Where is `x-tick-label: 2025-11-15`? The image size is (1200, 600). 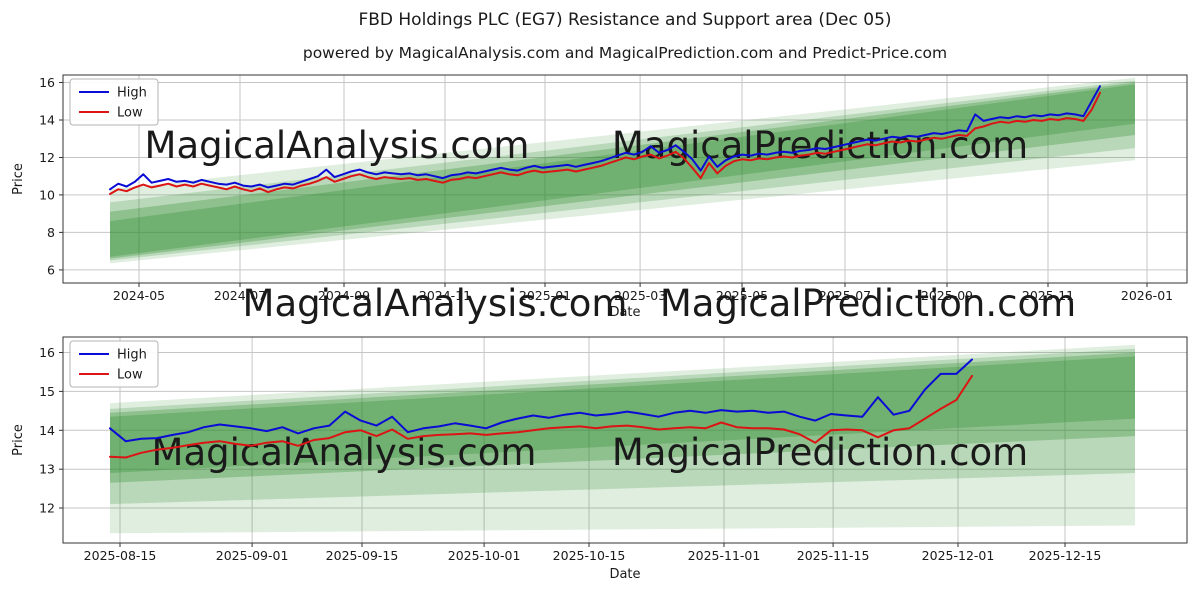
x-tick-label: 2025-11-15 is located at coordinates (833, 555).